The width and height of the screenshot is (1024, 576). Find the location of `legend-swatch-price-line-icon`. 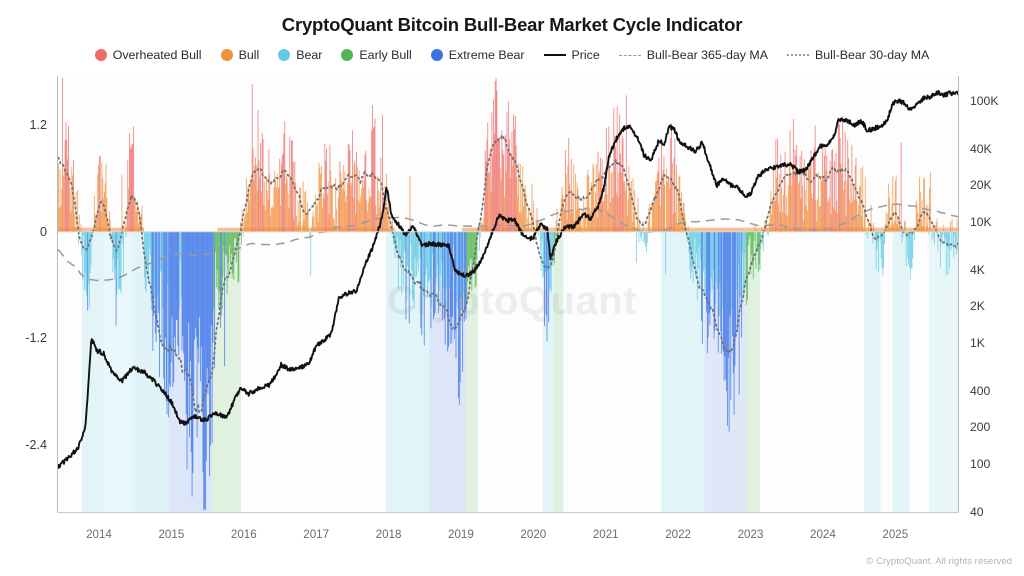

legend-swatch-price-line-icon is located at coordinates (554, 55).